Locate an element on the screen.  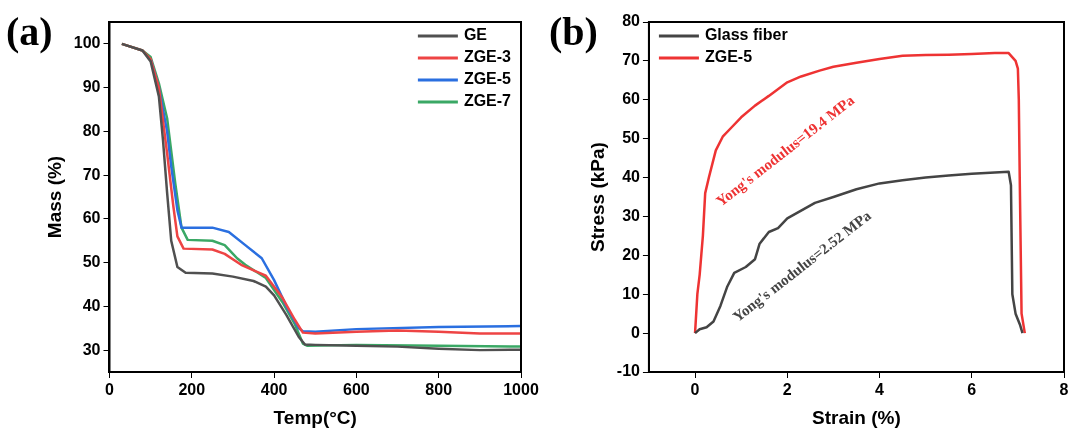
x-tick-label: 6 is located at coordinates (972, 390).